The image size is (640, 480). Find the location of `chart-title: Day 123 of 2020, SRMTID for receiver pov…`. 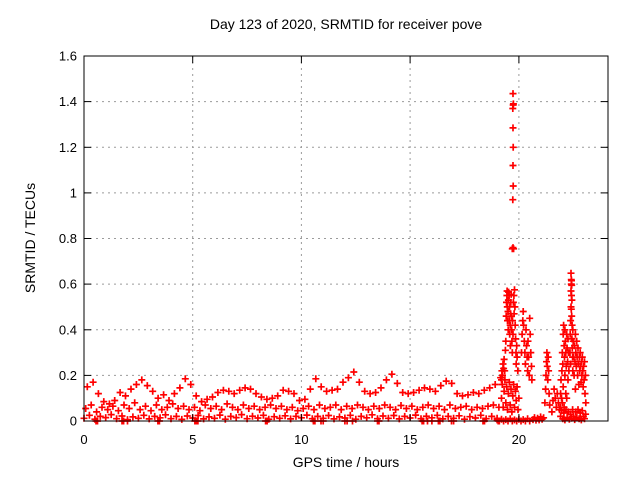

chart-title: Day 123 of 2020, SRMTID for receiver pov… is located at coordinates (346, 24).